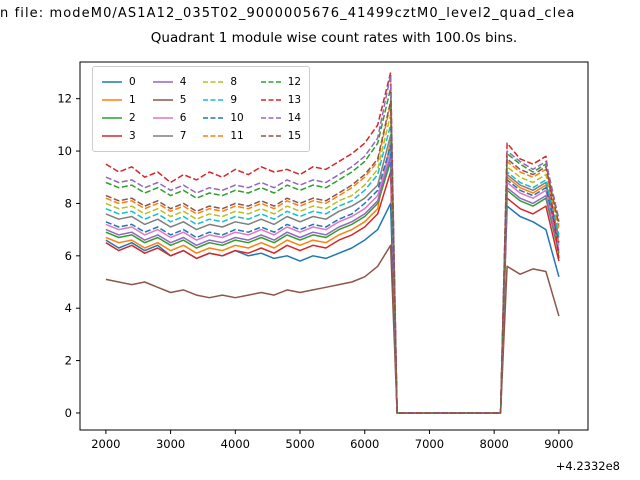 The width and height of the screenshot is (640, 480). What do you see at coordinates (294, 100) in the screenshot?
I see `legend-label-13: 13` at bounding box center [294, 100].